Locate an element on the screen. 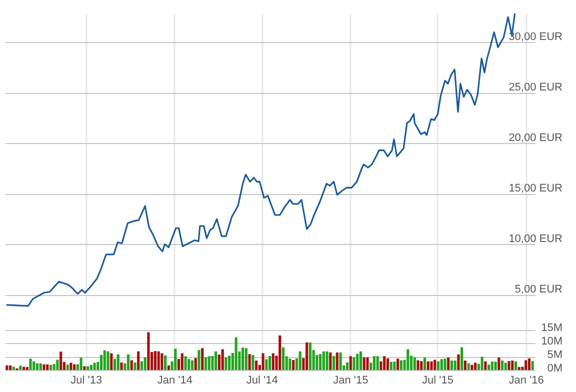  y-tick-label: 15M is located at coordinates (551, 328).